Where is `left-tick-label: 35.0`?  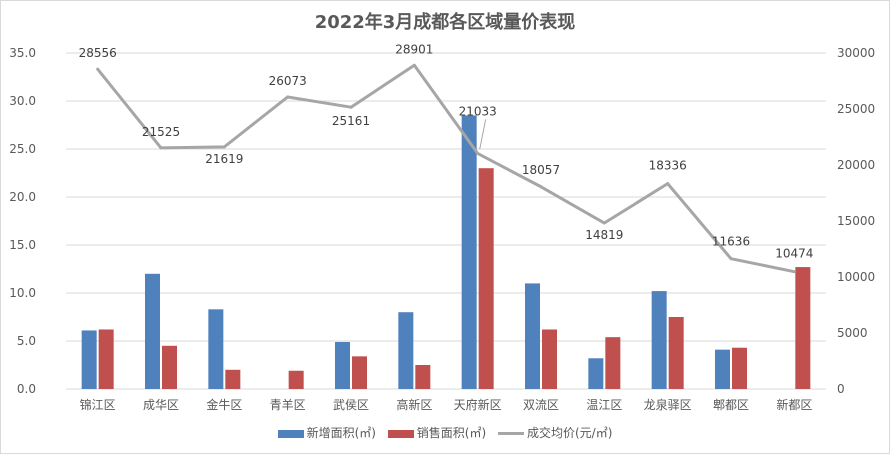 left-tick-label: 35.0 is located at coordinates (22, 53).